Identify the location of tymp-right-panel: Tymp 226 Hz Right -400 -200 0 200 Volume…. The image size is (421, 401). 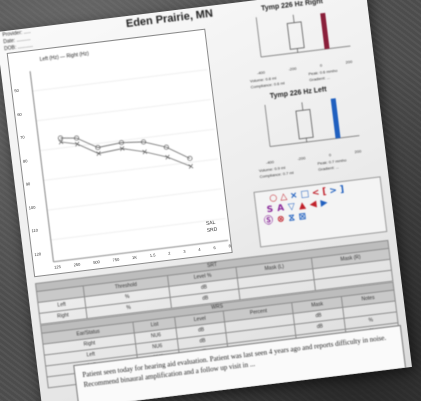
(301, 47).